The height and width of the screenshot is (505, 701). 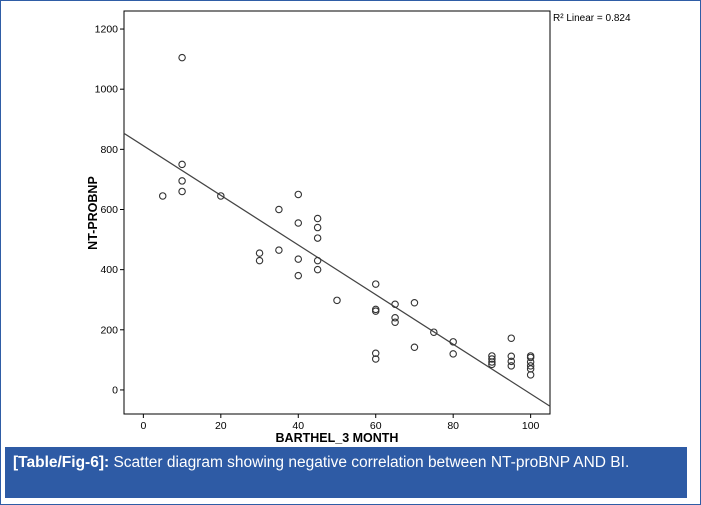 What do you see at coordinates (61, 462) in the screenshot?
I see `caption-label: [Table/Fig-6]:` at bounding box center [61, 462].